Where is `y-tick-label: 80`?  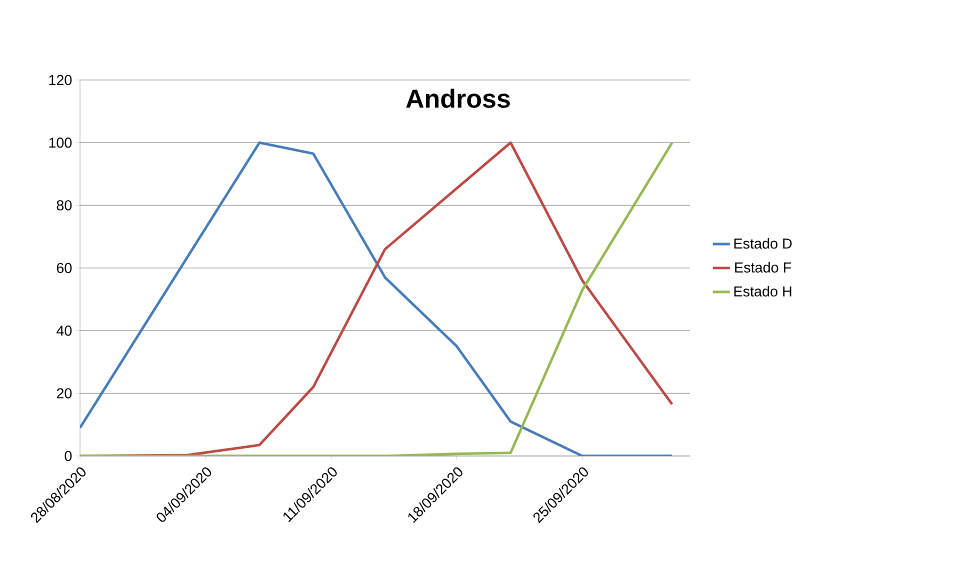
y-tick-label: 80 is located at coordinates (64, 205).